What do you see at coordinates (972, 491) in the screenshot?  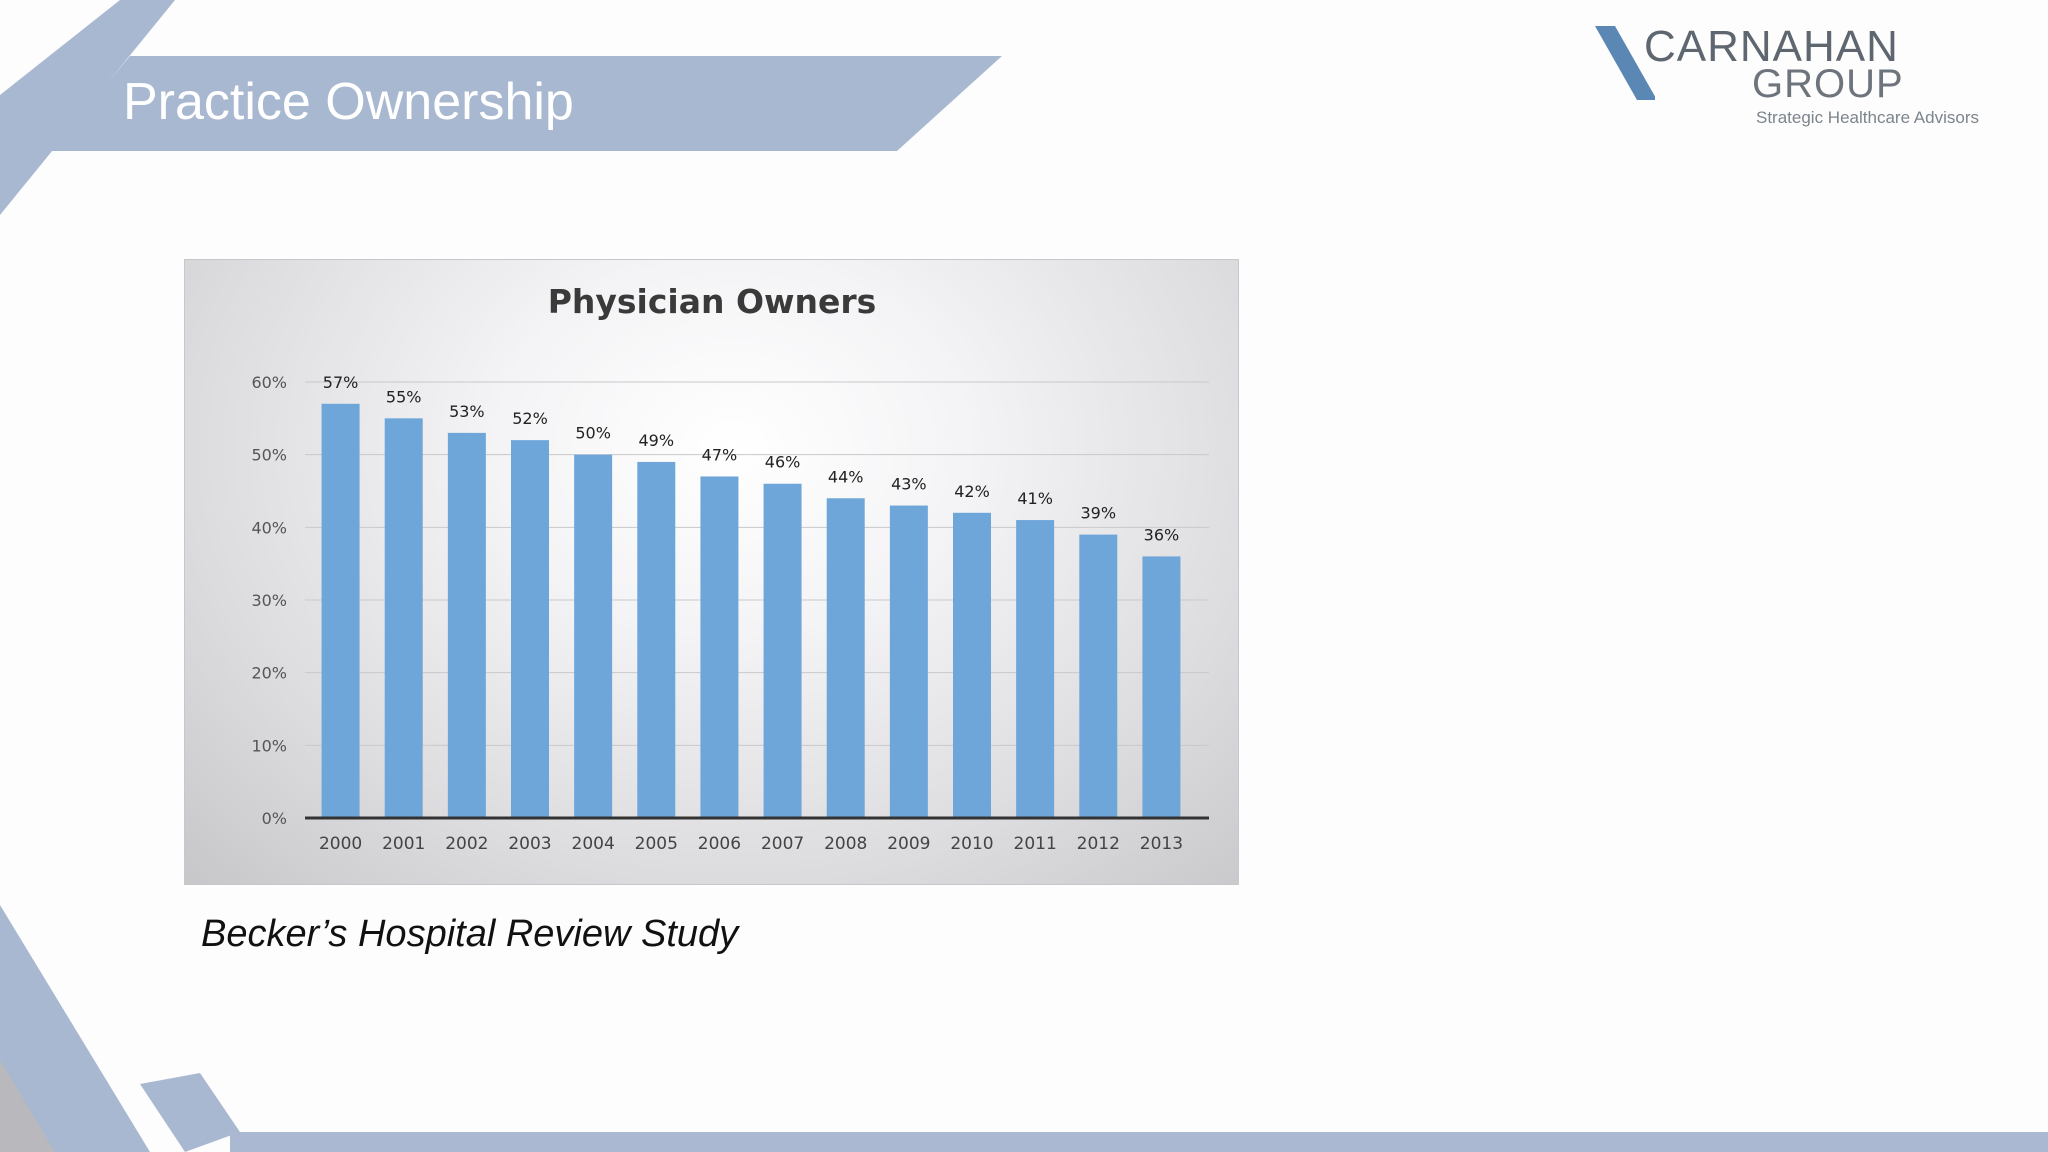 I see `data-label: 42%` at bounding box center [972, 491].